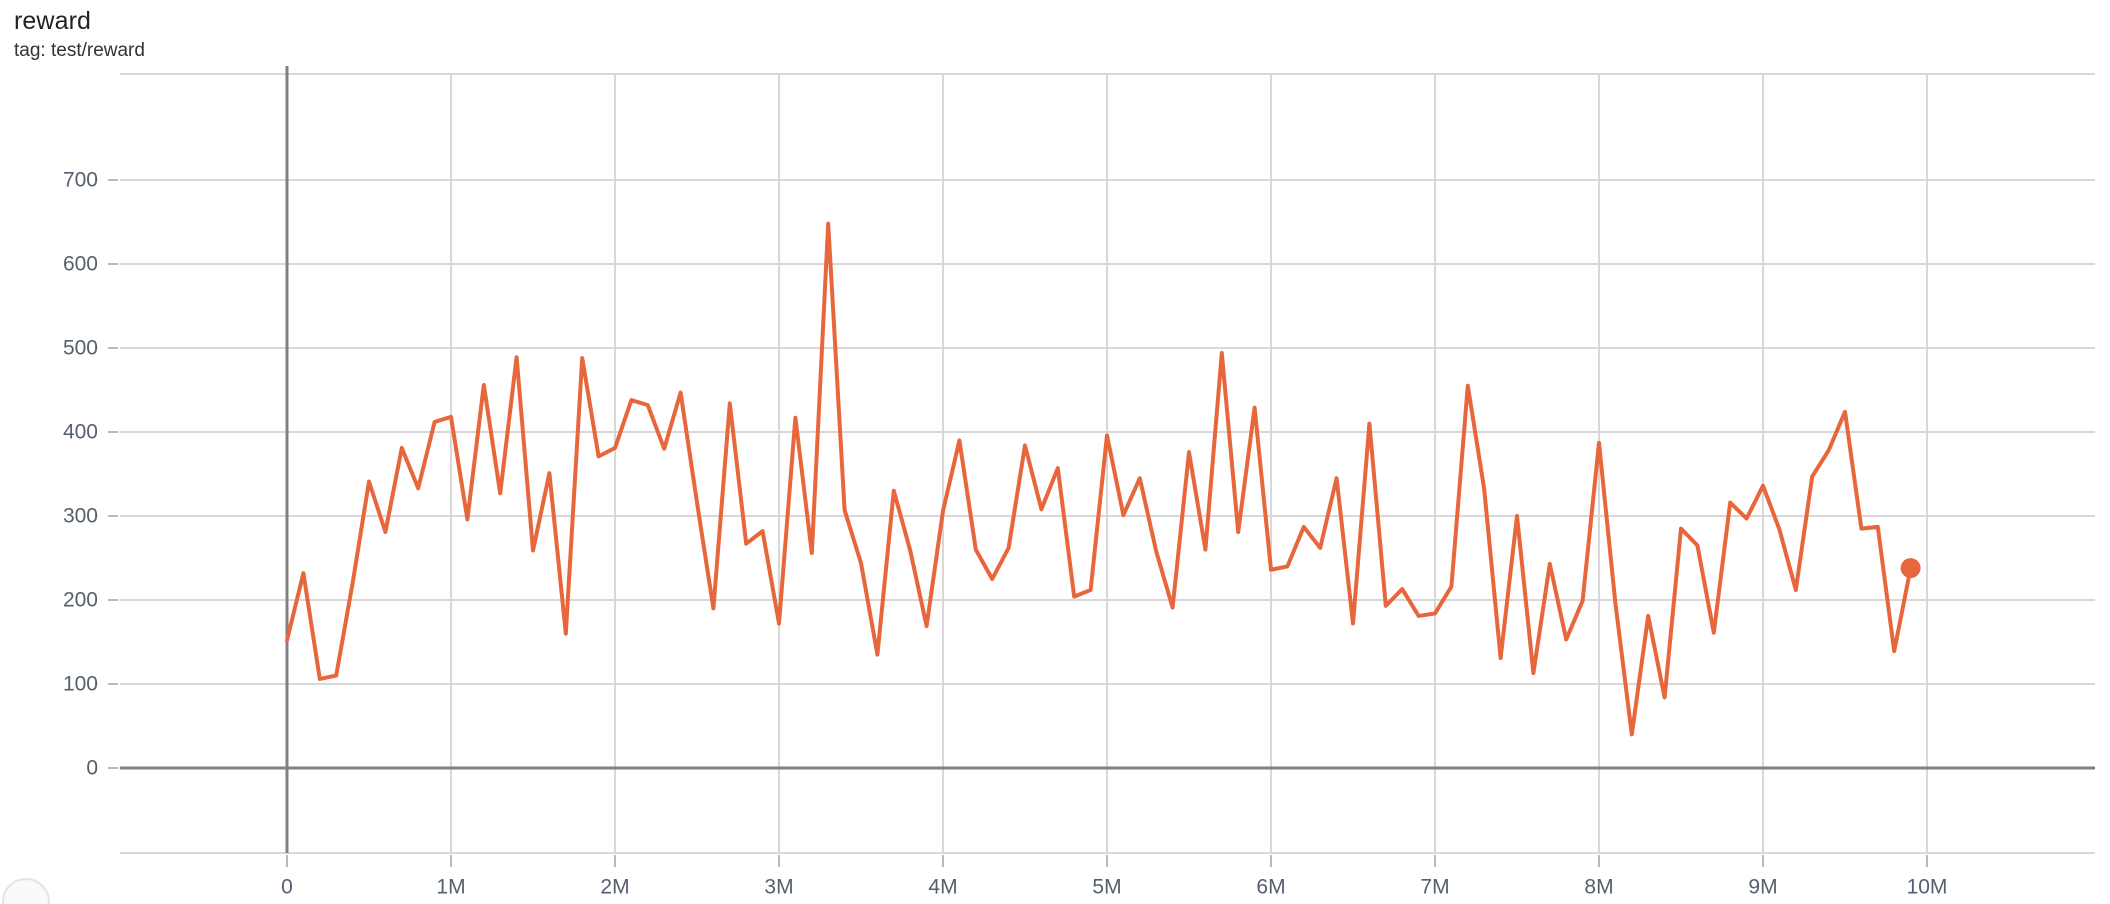 The width and height of the screenshot is (2110, 904). Describe the element at coordinates (450, 886) in the screenshot. I see `x-tick-label-1M: 1M` at that location.